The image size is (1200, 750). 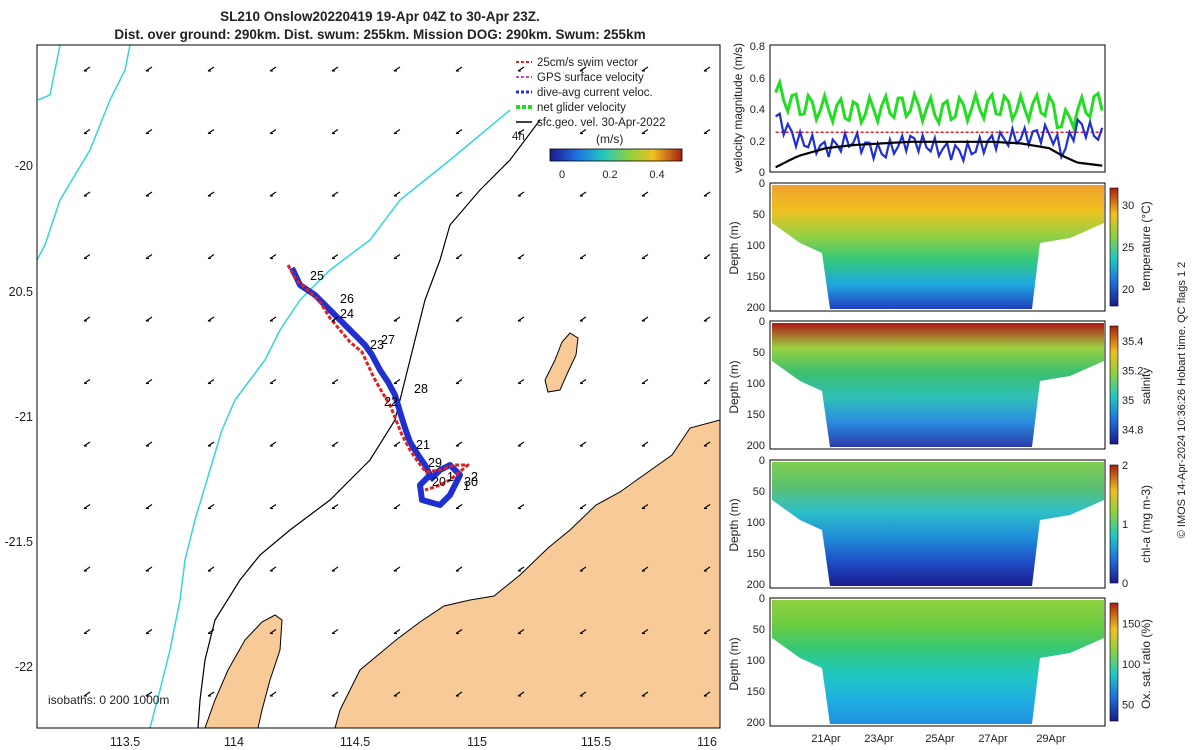 I want to click on lat-tick: -20, so click(x=24, y=166).